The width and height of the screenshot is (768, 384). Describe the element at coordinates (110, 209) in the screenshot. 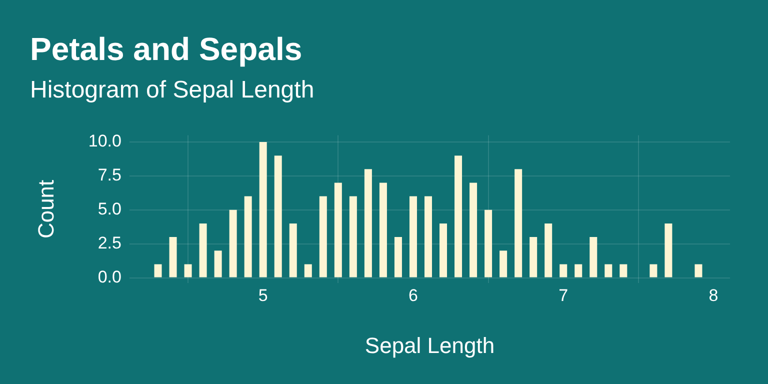

I see `y-tick-label: 5.0` at that location.